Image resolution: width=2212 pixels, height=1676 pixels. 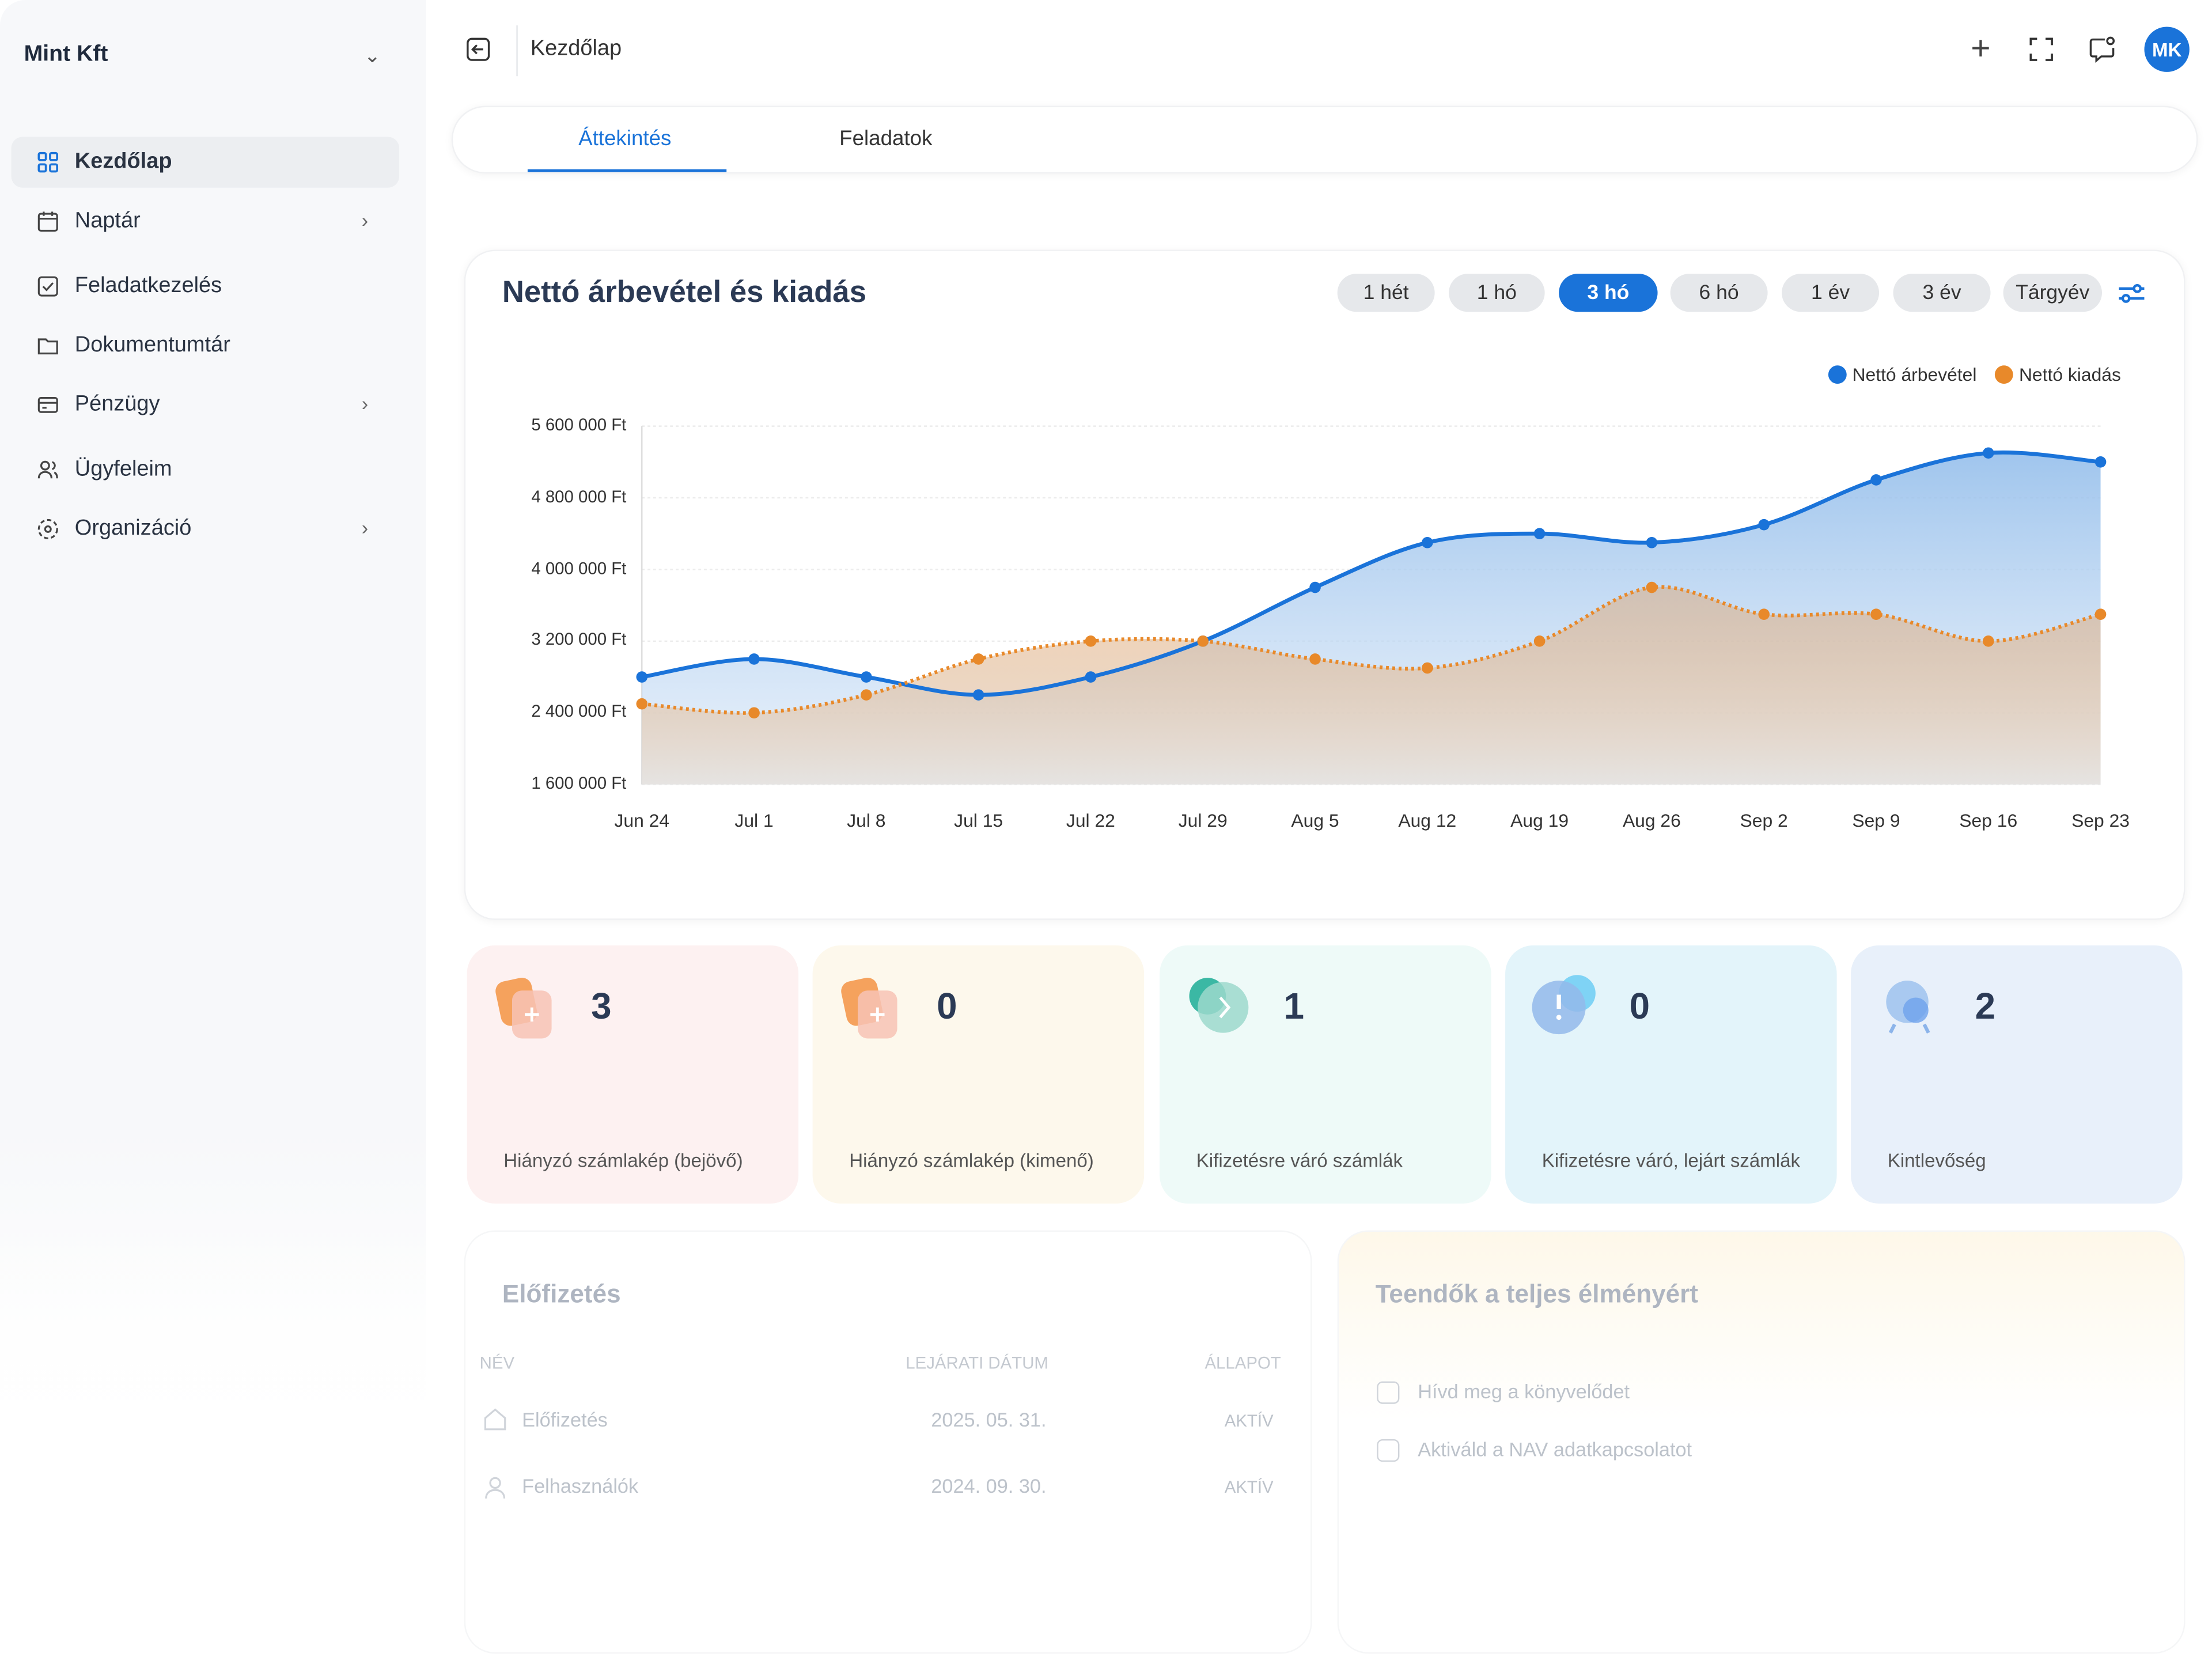 What do you see at coordinates (48, 162) in the screenshot?
I see `grid-icon` at bounding box center [48, 162].